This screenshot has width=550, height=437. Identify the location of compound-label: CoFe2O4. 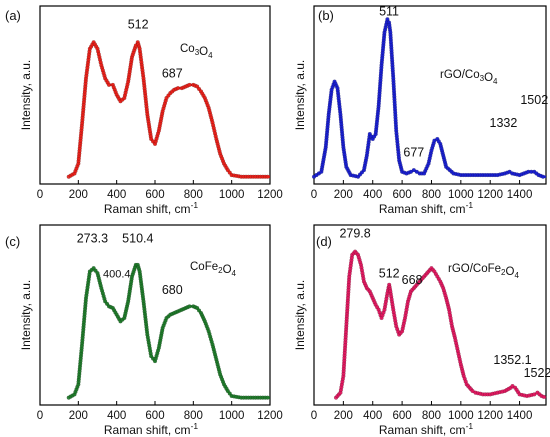
(213, 269).